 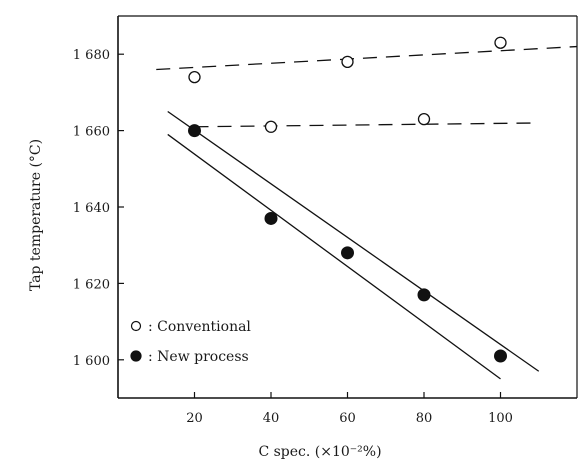 I want to click on y-axis-ticks: 1 600 1 620 1 640 1 660 1 680, so click(x=98, y=208).